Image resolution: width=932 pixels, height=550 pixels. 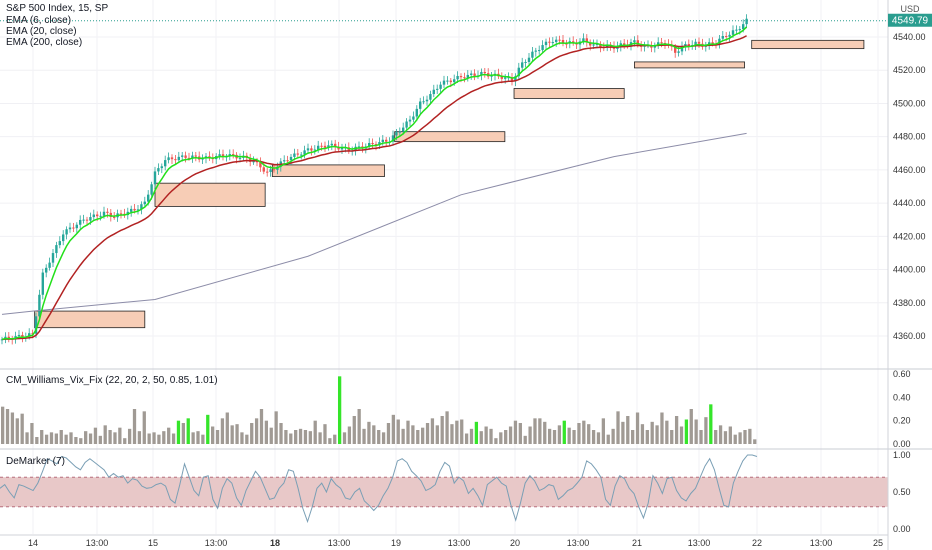 I want to click on legend-ema-200: EMA (200, close), so click(x=44, y=42).